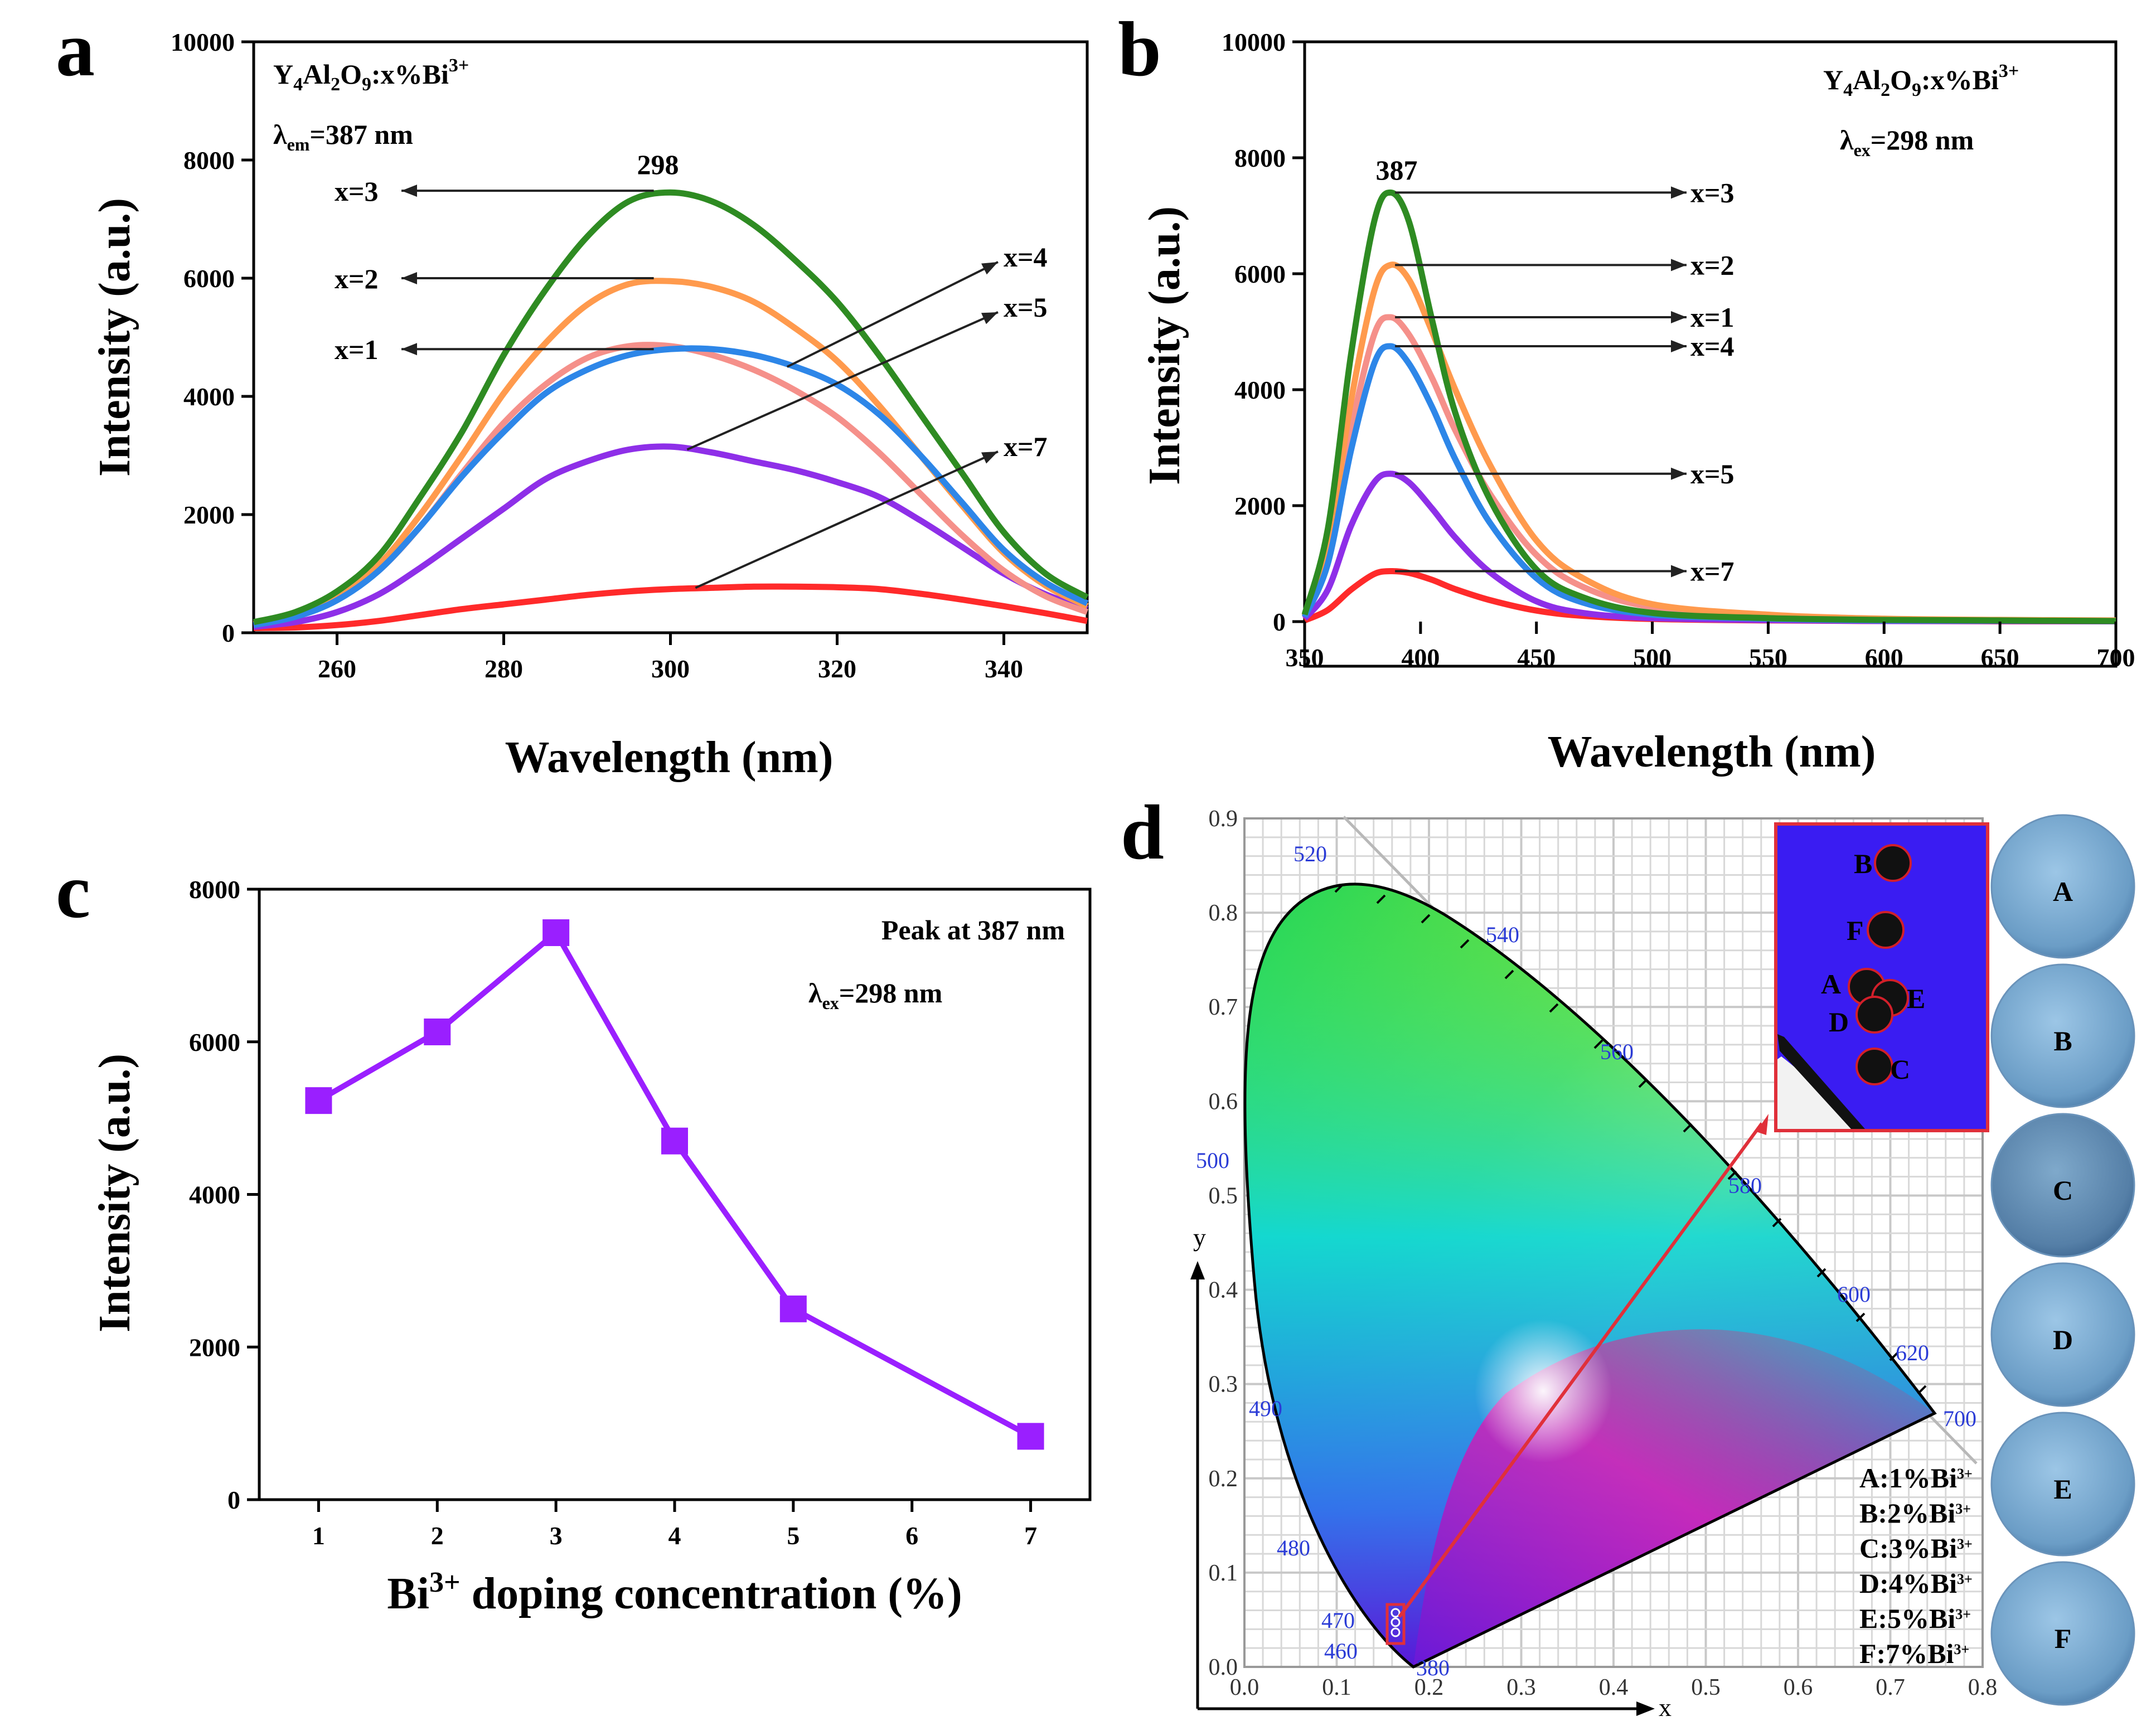 Image resolution: width=2156 pixels, height=1726 pixels. Describe the element at coordinates (438, 1535) in the screenshot. I see `x-tick-label: 2` at that location.